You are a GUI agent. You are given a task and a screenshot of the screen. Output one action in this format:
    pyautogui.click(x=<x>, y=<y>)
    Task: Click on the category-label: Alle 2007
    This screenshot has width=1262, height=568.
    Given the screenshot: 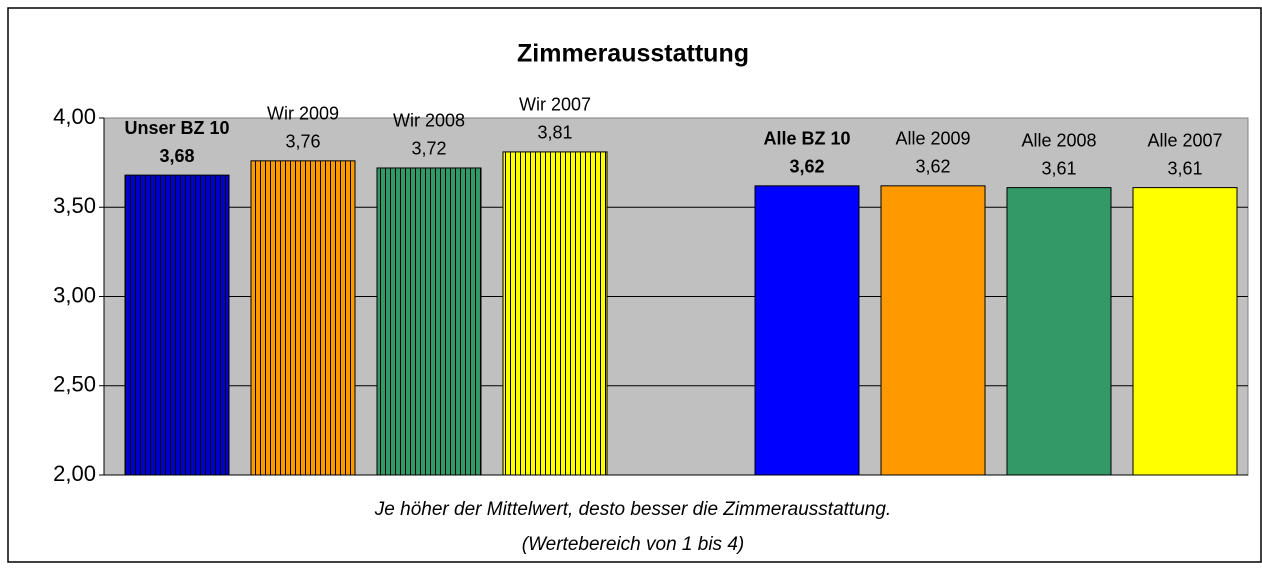 What is the action you would take?
    pyautogui.click(x=1184, y=140)
    